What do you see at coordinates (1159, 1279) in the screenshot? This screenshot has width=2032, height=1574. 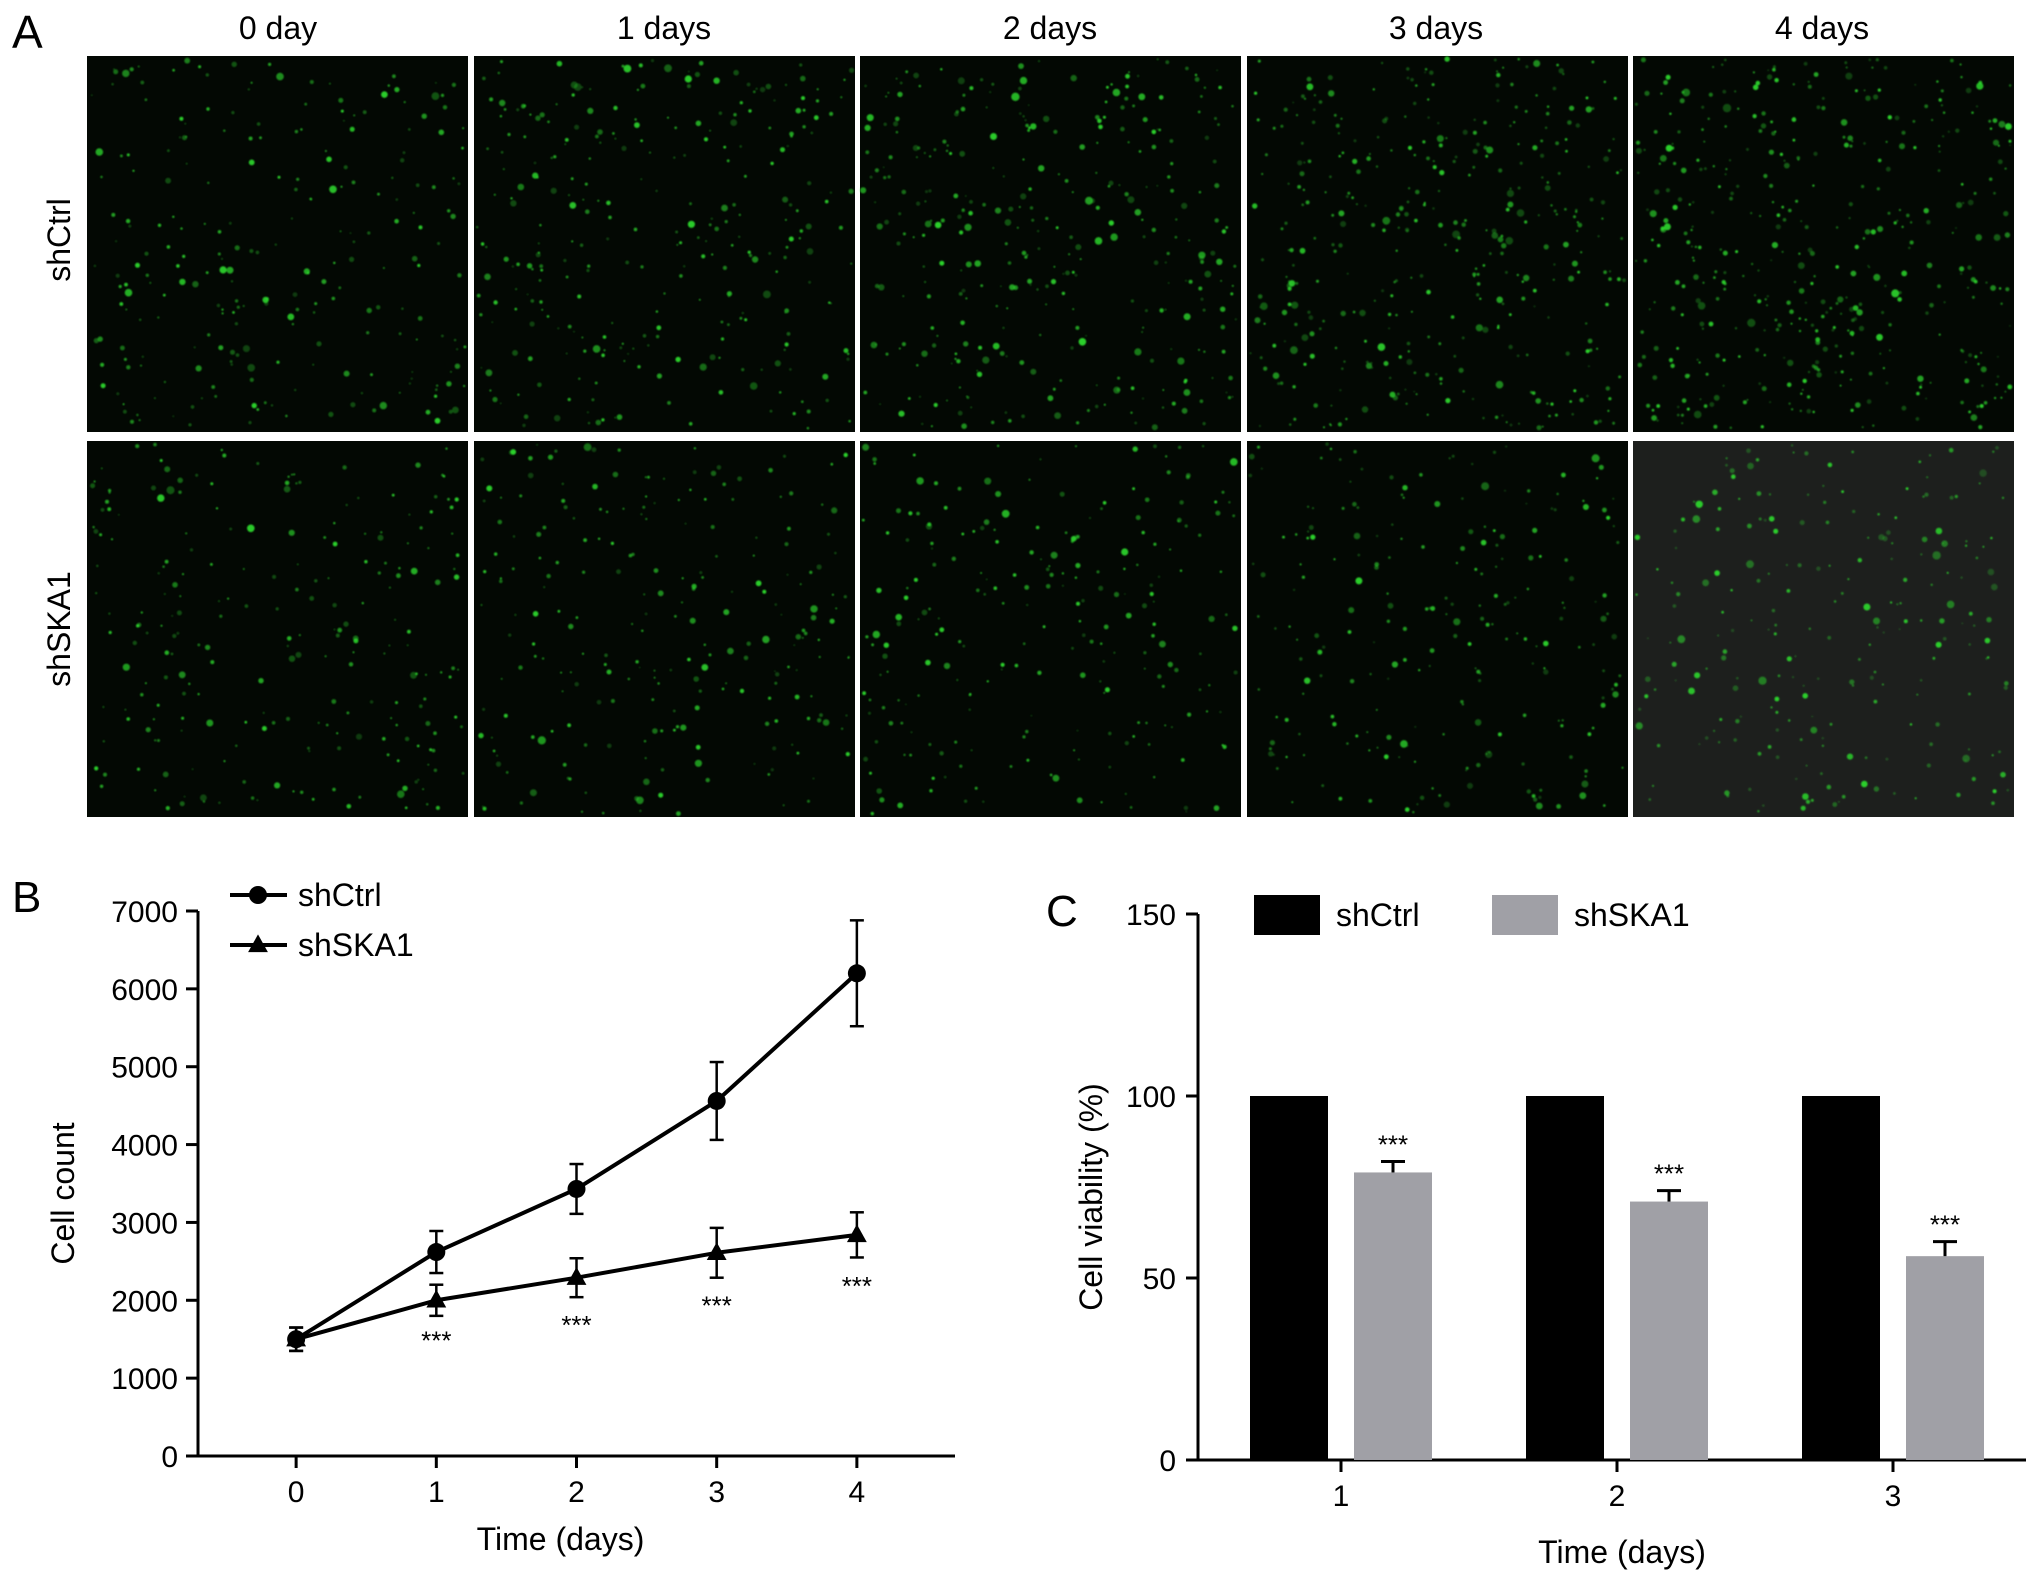 I see `y-tick-label: 50` at bounding box center [1159, 1279].